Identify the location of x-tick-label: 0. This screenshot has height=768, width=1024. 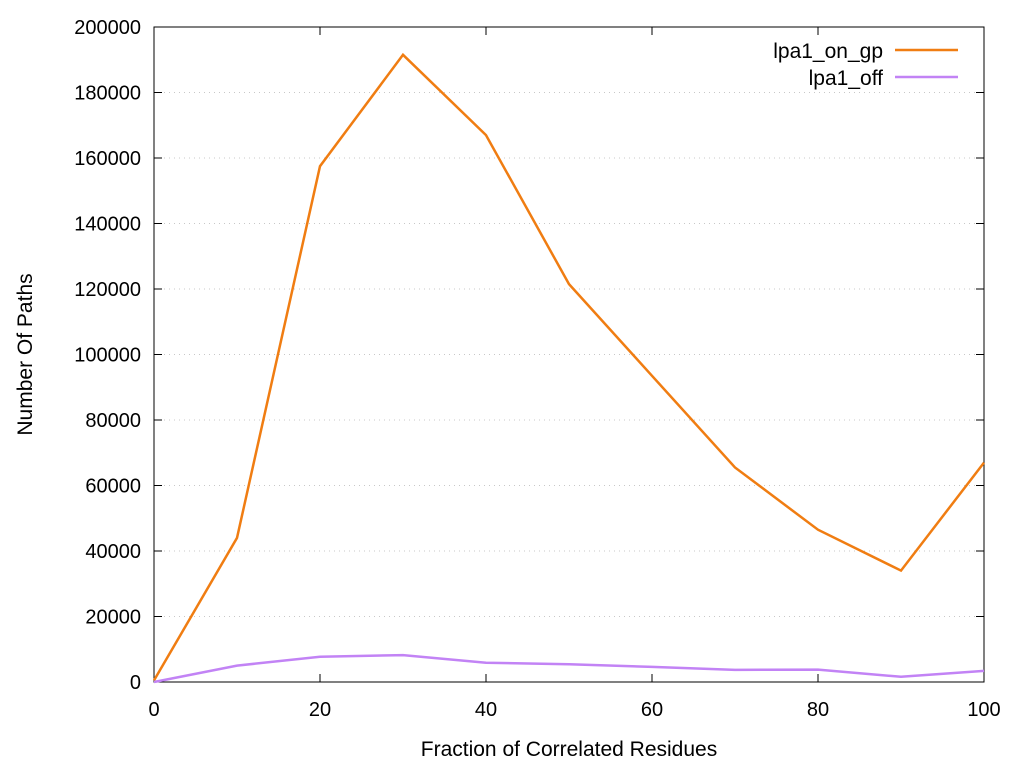
(153, 710).